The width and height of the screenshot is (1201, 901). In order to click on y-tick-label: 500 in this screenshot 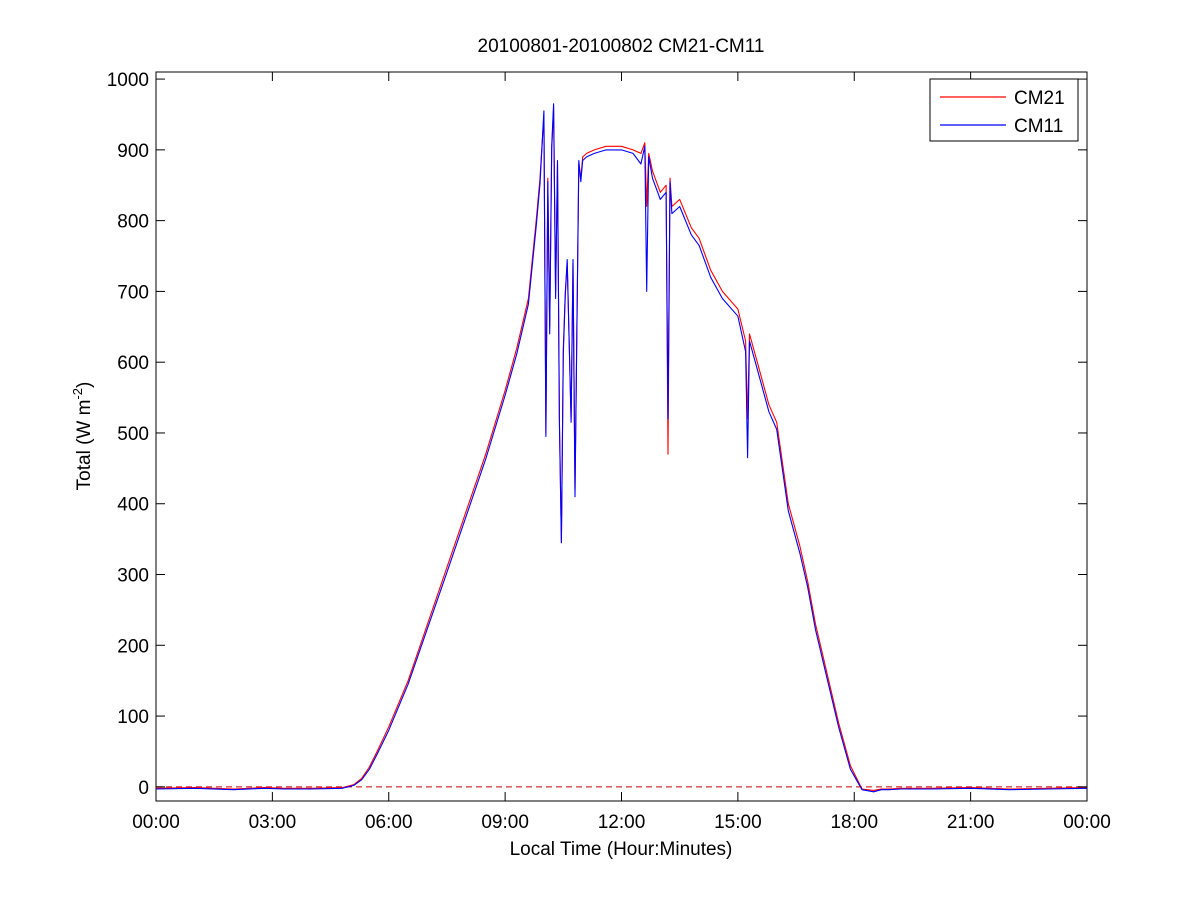, I will do `click(133, 434)`.